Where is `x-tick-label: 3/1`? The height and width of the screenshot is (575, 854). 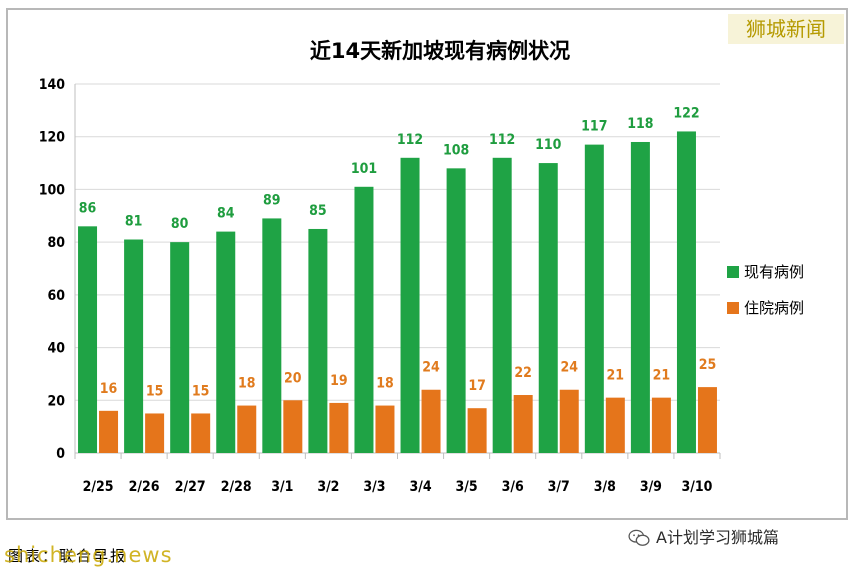 x-tick-label: 3/1 is located at coordinates (282, 487).